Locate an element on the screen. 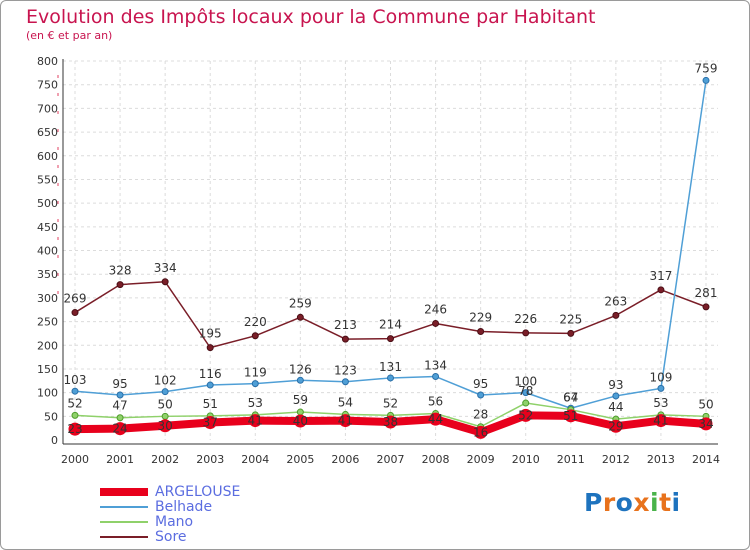 The height and width of the screenshot is (550, 750). data-label-belhade: 102 is located at coordinates (165, 381).